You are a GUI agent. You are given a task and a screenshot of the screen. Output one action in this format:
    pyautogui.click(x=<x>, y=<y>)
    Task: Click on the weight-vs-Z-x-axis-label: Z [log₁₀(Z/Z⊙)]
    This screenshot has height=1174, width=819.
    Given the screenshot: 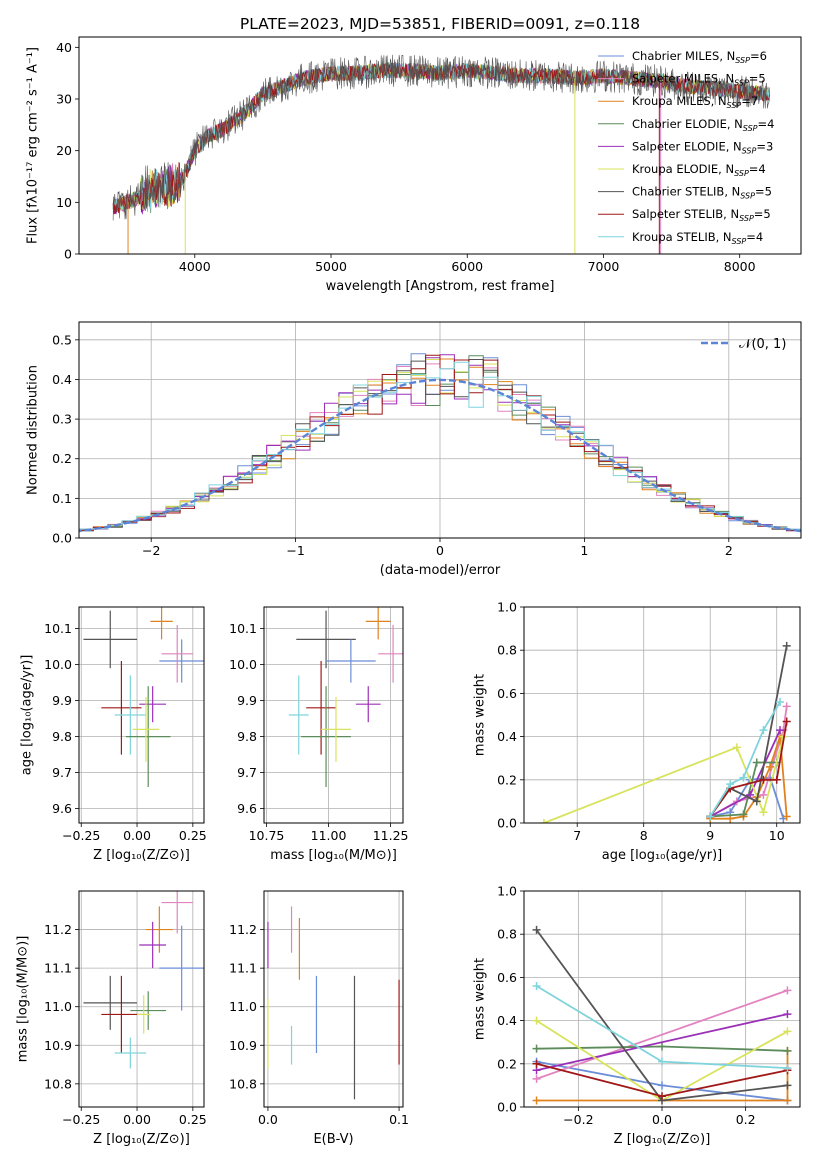 What is the action you would take?
    pyautogui.click(x=662, y=1139)
    